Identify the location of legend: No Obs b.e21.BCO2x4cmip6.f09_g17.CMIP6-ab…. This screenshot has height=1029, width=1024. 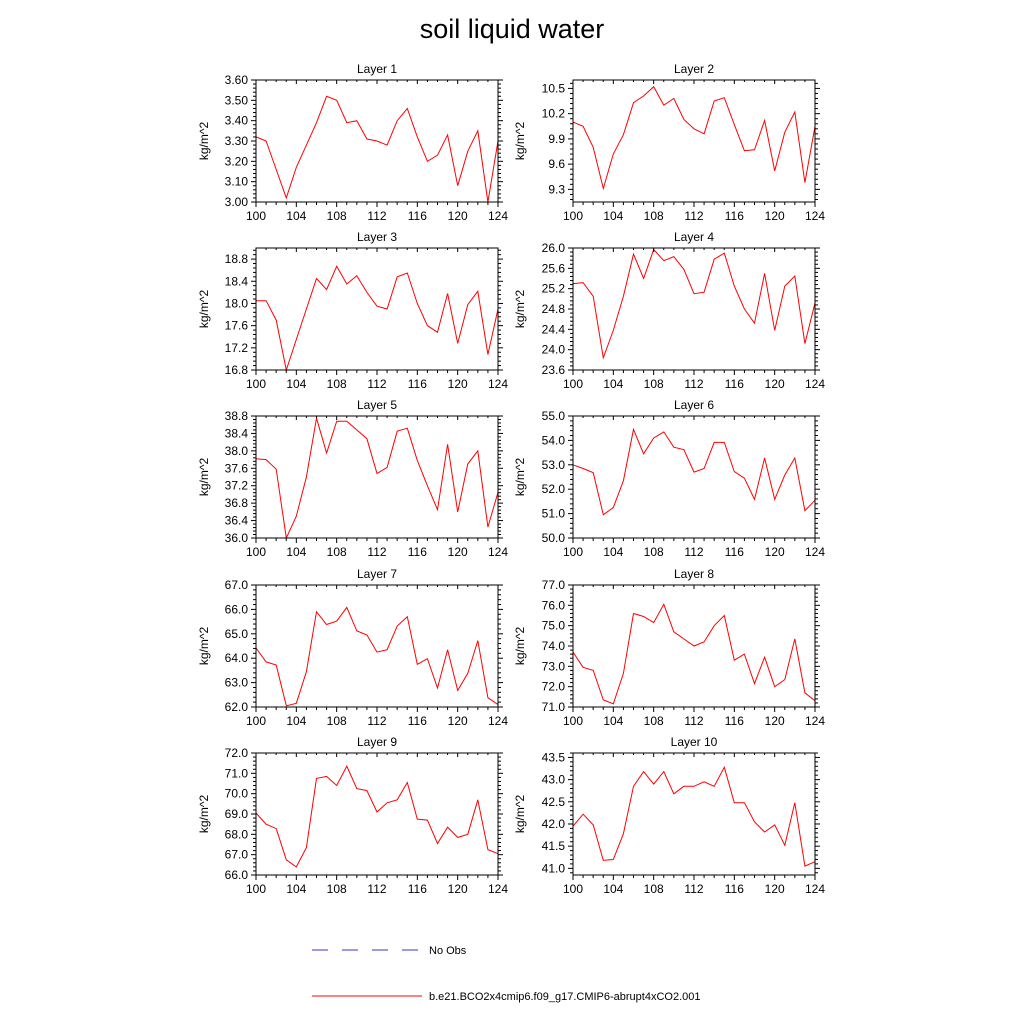
(506, 974).